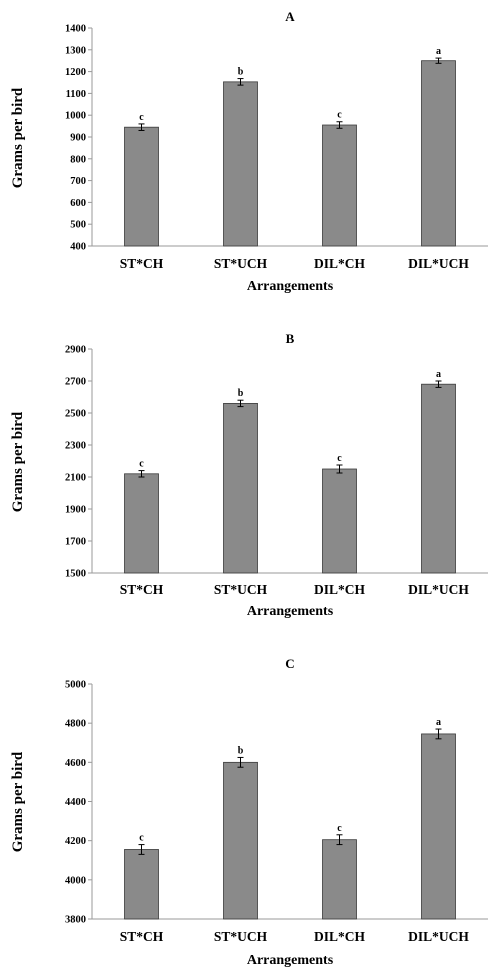  I want to click on y-tick-label: 4000, so click(75, 880).